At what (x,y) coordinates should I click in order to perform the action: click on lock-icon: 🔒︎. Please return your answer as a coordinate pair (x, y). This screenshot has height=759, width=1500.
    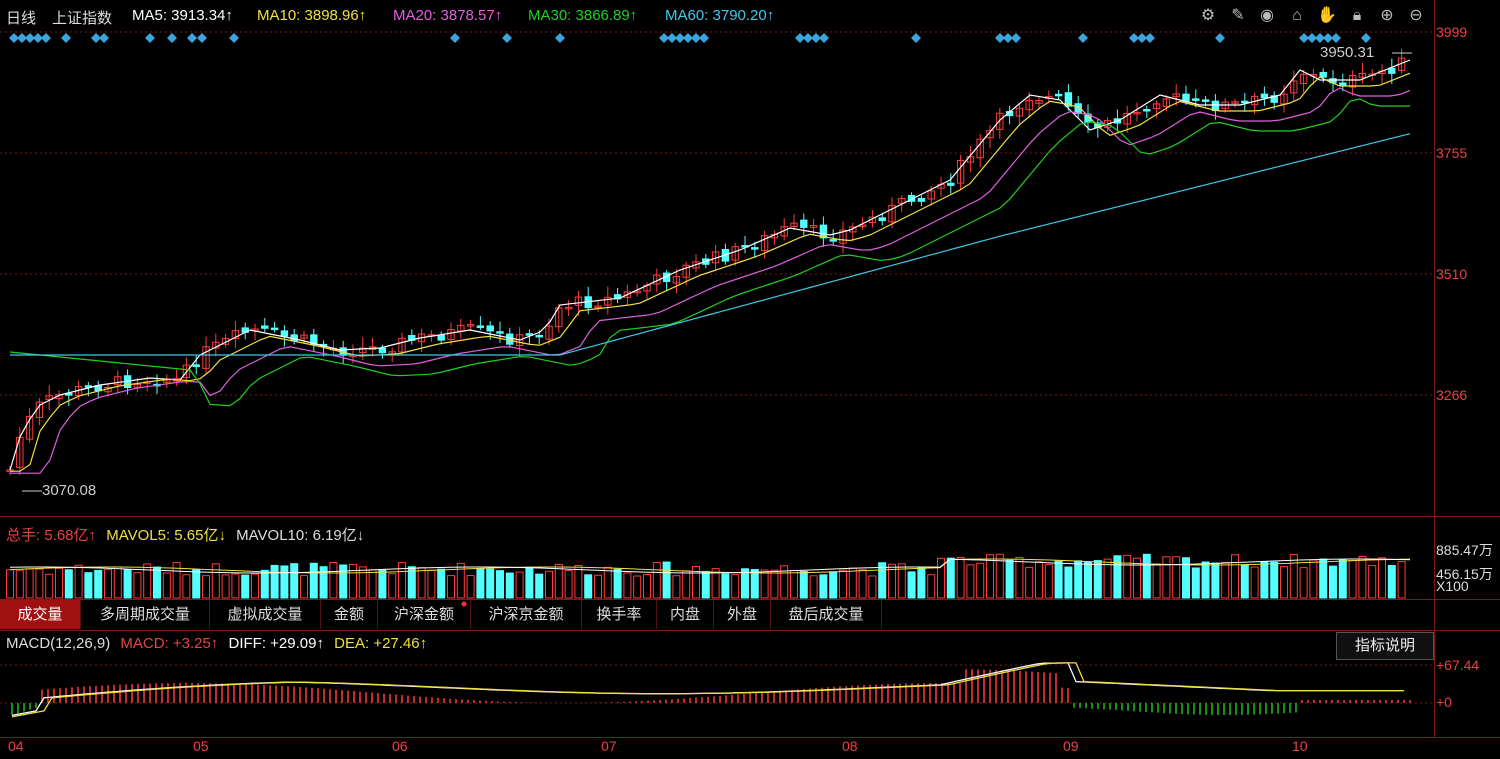
    Looking at the image, I should click on (1357, 15).